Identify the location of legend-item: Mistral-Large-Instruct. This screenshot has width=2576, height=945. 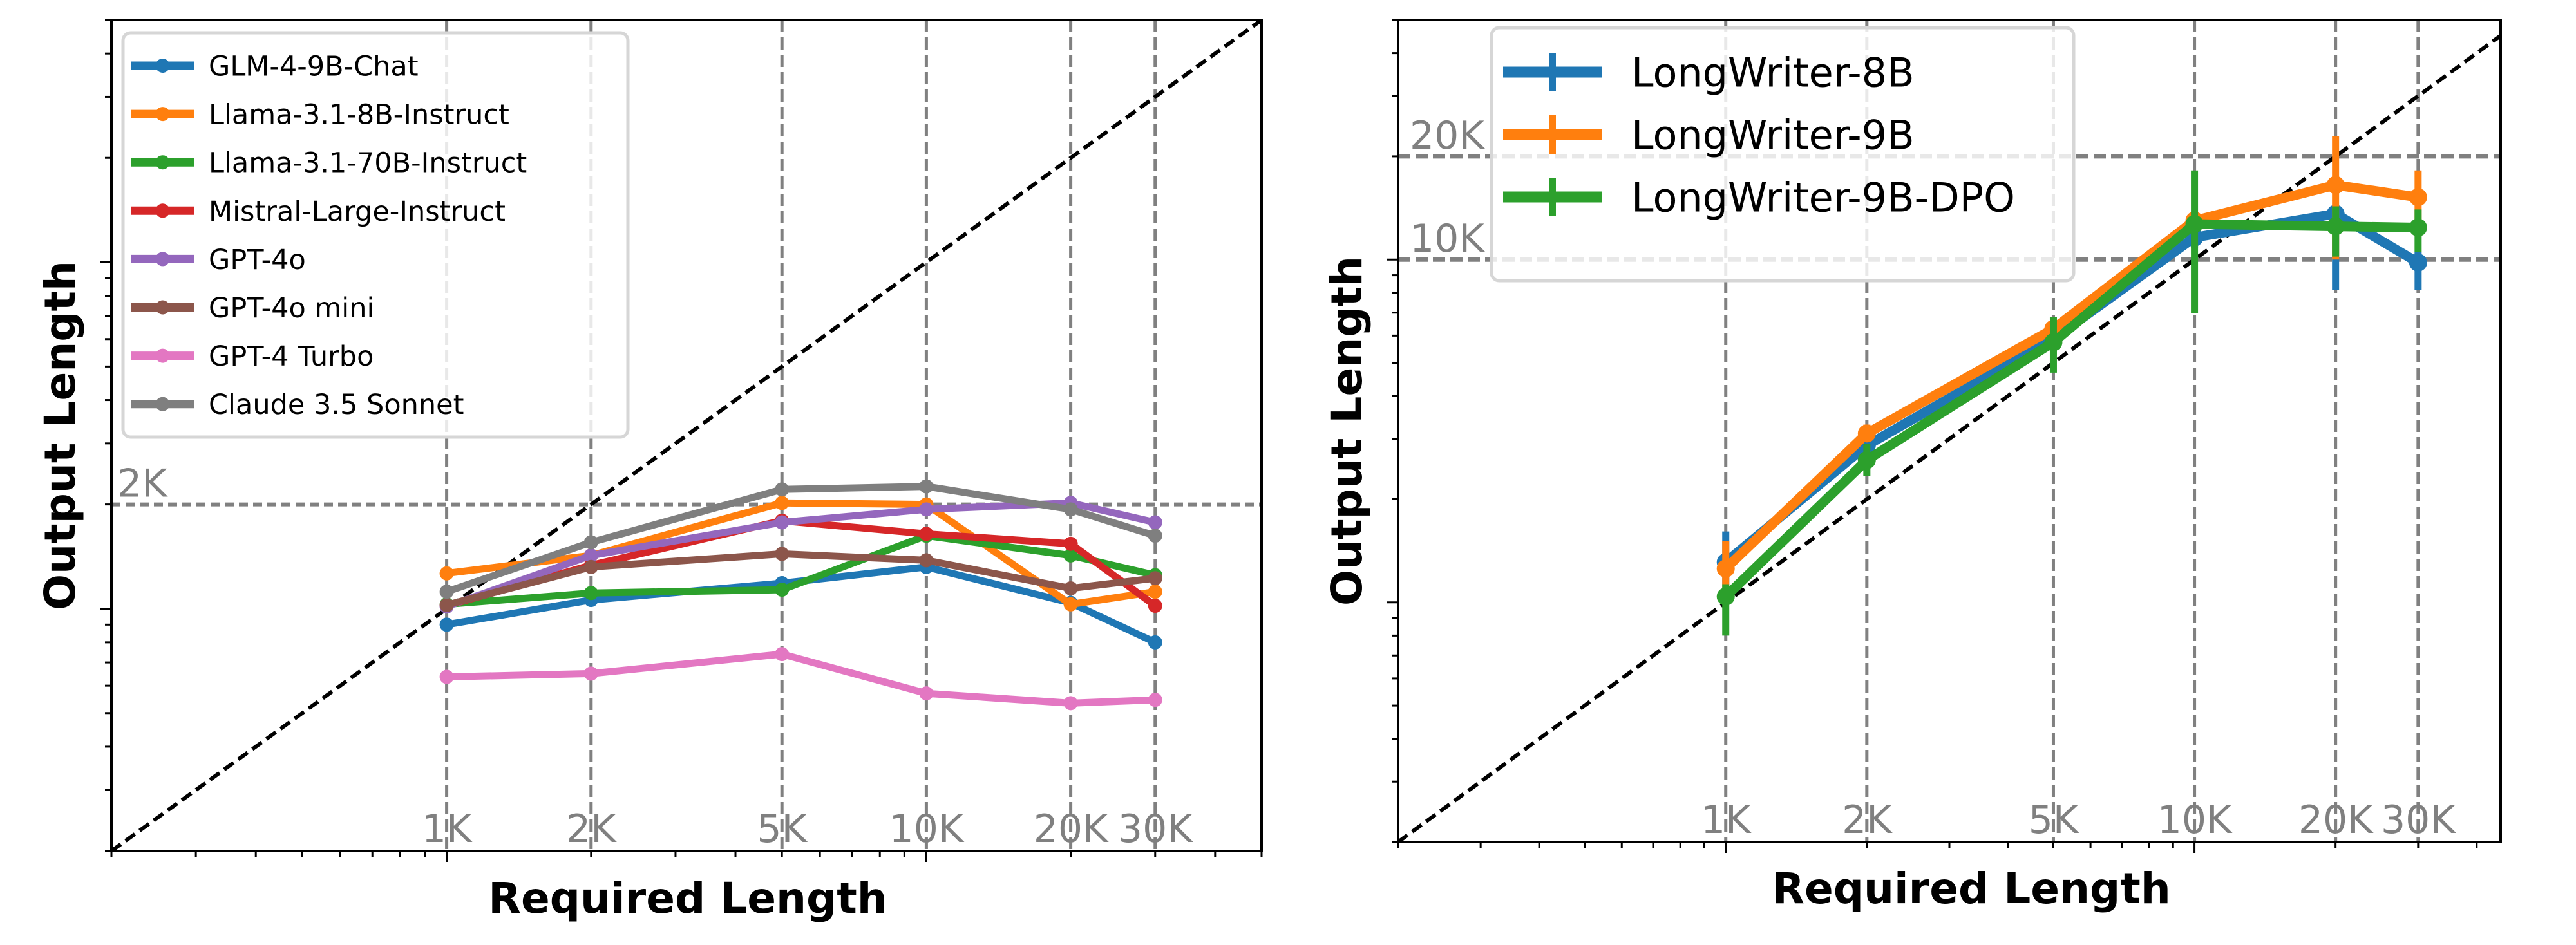
(318, 212).